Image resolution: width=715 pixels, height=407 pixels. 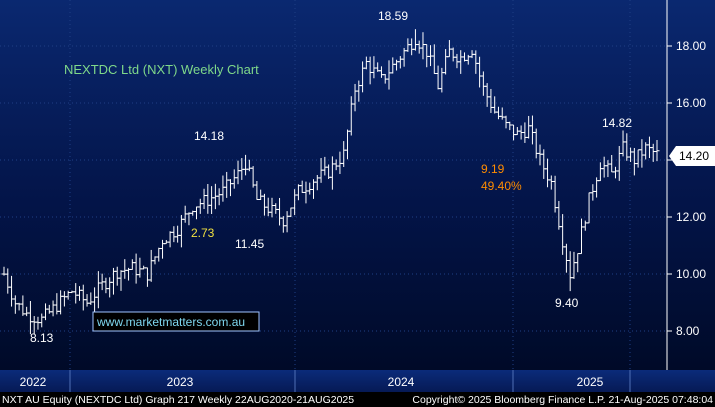 I want to click on price-annotation: 2.73, so click(x=203, y=233).